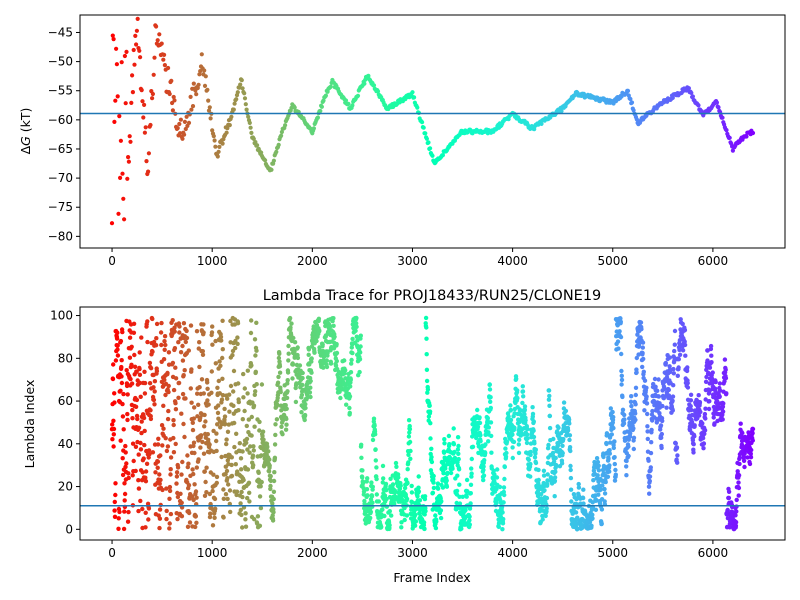 This screenshot has width=800, height=600. What do you see at coordinates (60, 120) in the screenshot?
I see `y-tick-label: −60` at bounding box center [60, 120].